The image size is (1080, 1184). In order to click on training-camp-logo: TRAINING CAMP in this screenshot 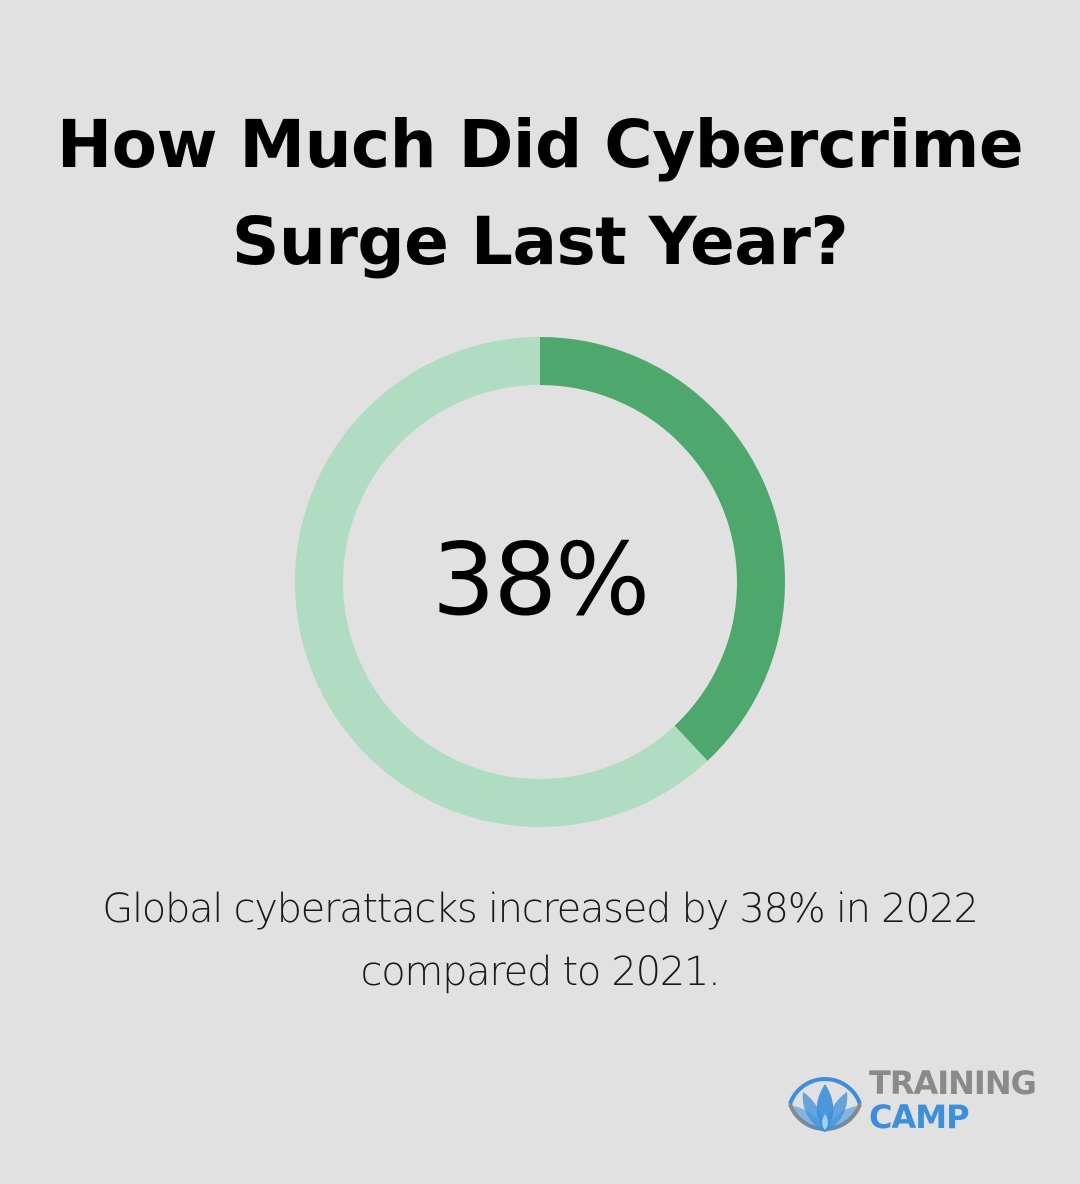, I will do `click(915, 1105)`.